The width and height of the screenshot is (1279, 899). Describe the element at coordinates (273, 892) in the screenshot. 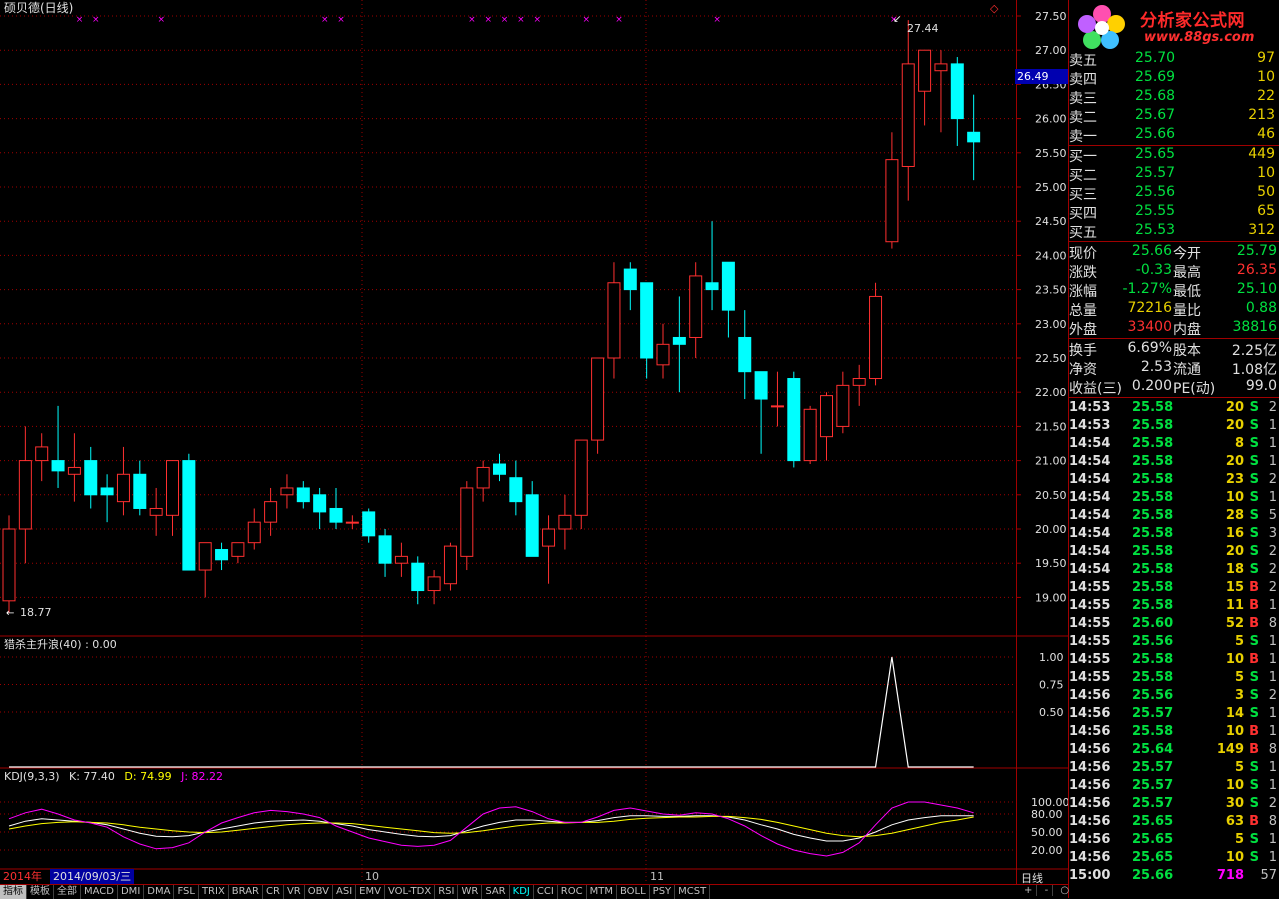

I see `indicator-tab-cr: CR` at that location.